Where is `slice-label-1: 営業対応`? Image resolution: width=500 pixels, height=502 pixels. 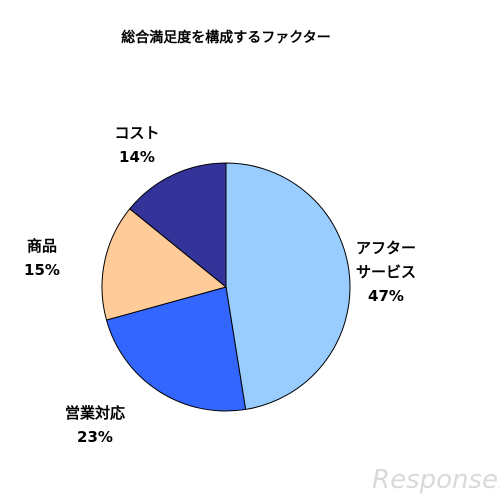
slice-label-1: 営業対応 is located at coordinates (95, 413).